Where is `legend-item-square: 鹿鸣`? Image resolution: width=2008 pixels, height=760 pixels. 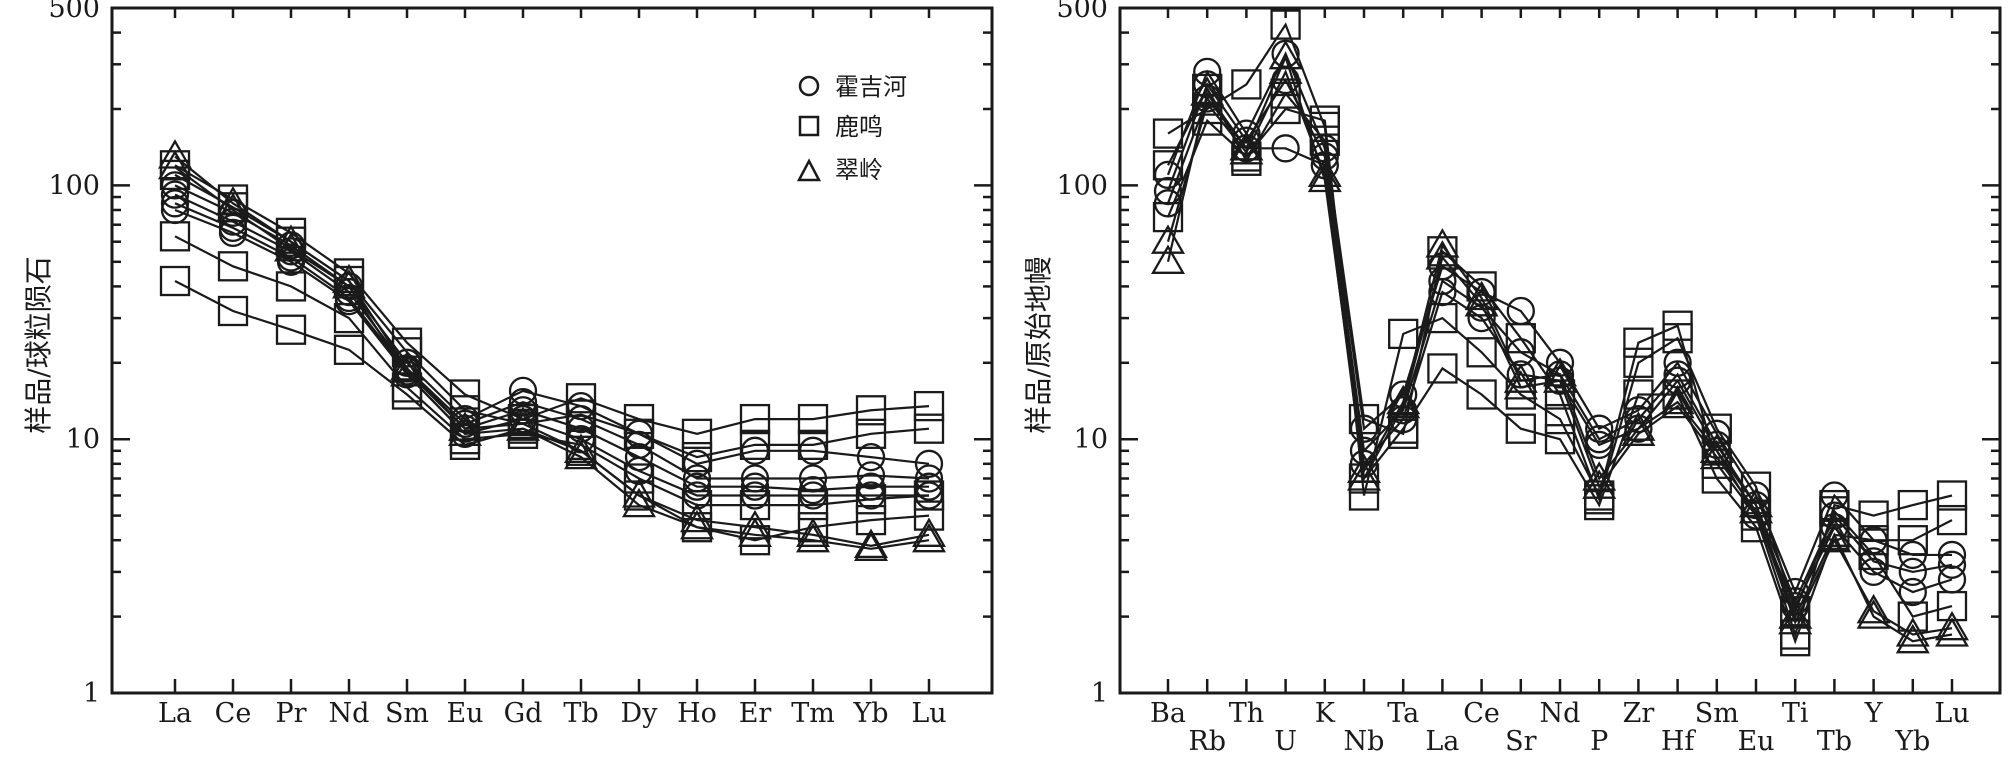 legend-item-square: 鹿鸣 is located at coordinates (840, 127).